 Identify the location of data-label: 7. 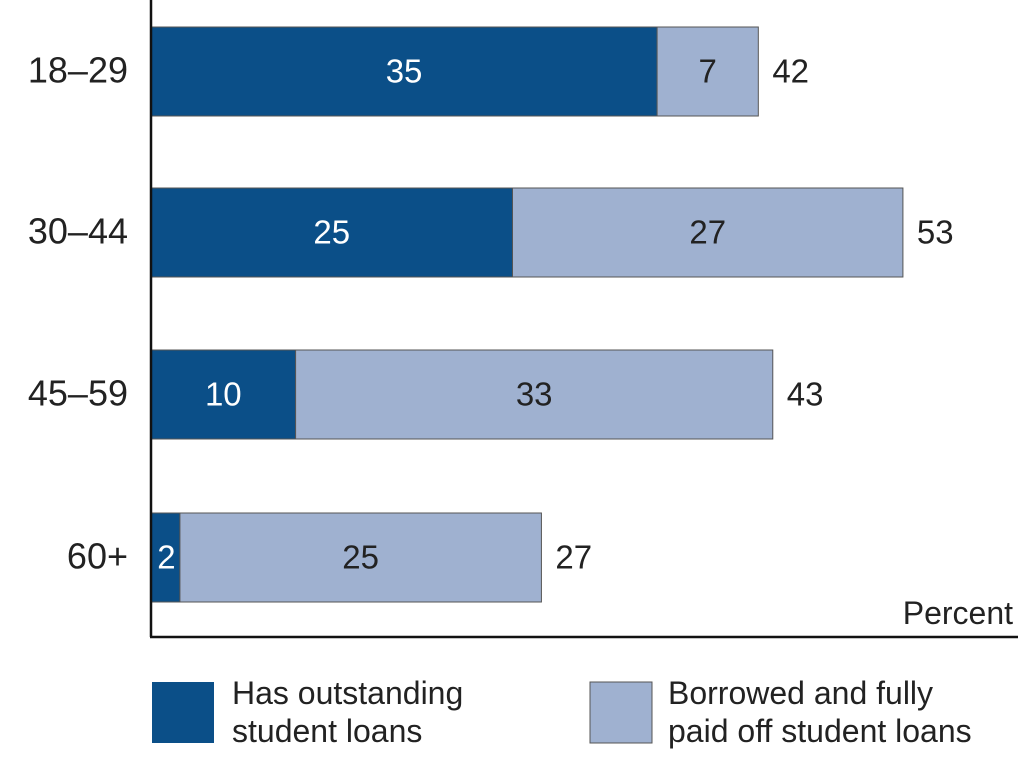
(708, 71).